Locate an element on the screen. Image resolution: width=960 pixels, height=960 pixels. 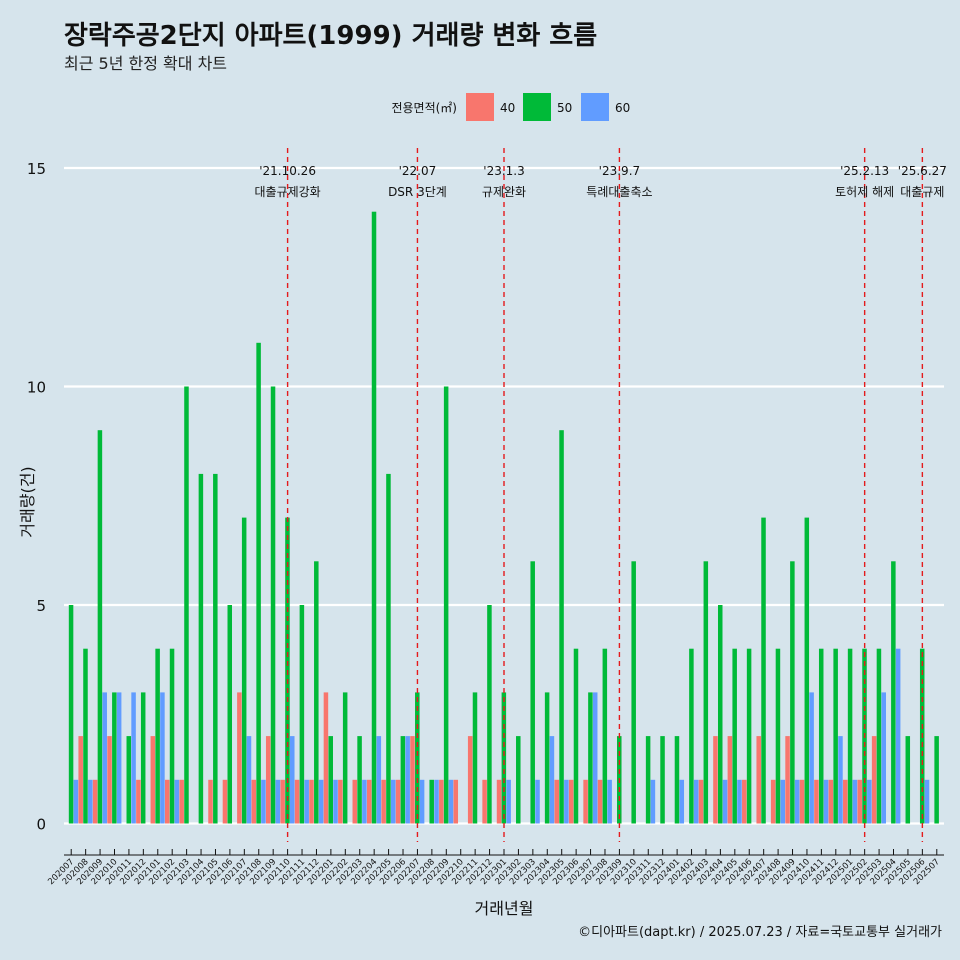
event-text-label: 대출규제 is located at coordinates (922, 192).